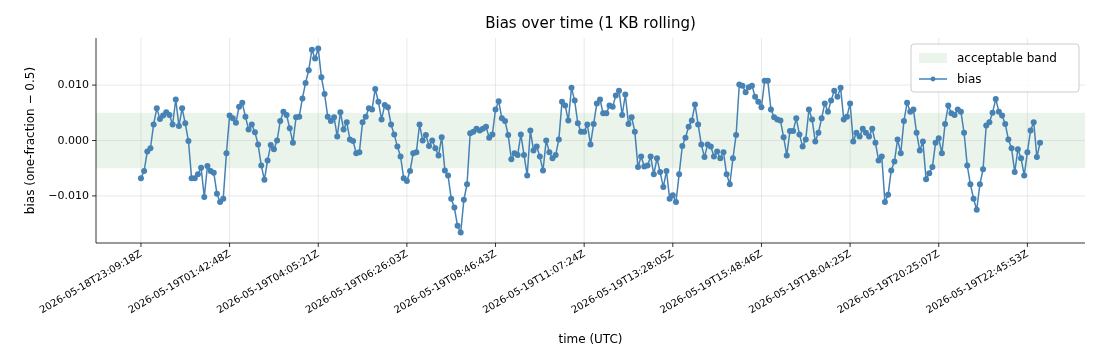 The height and width of the screenshot is (360, 1100). I want to click on y-tick-label: −0.010, so click(68, 195).